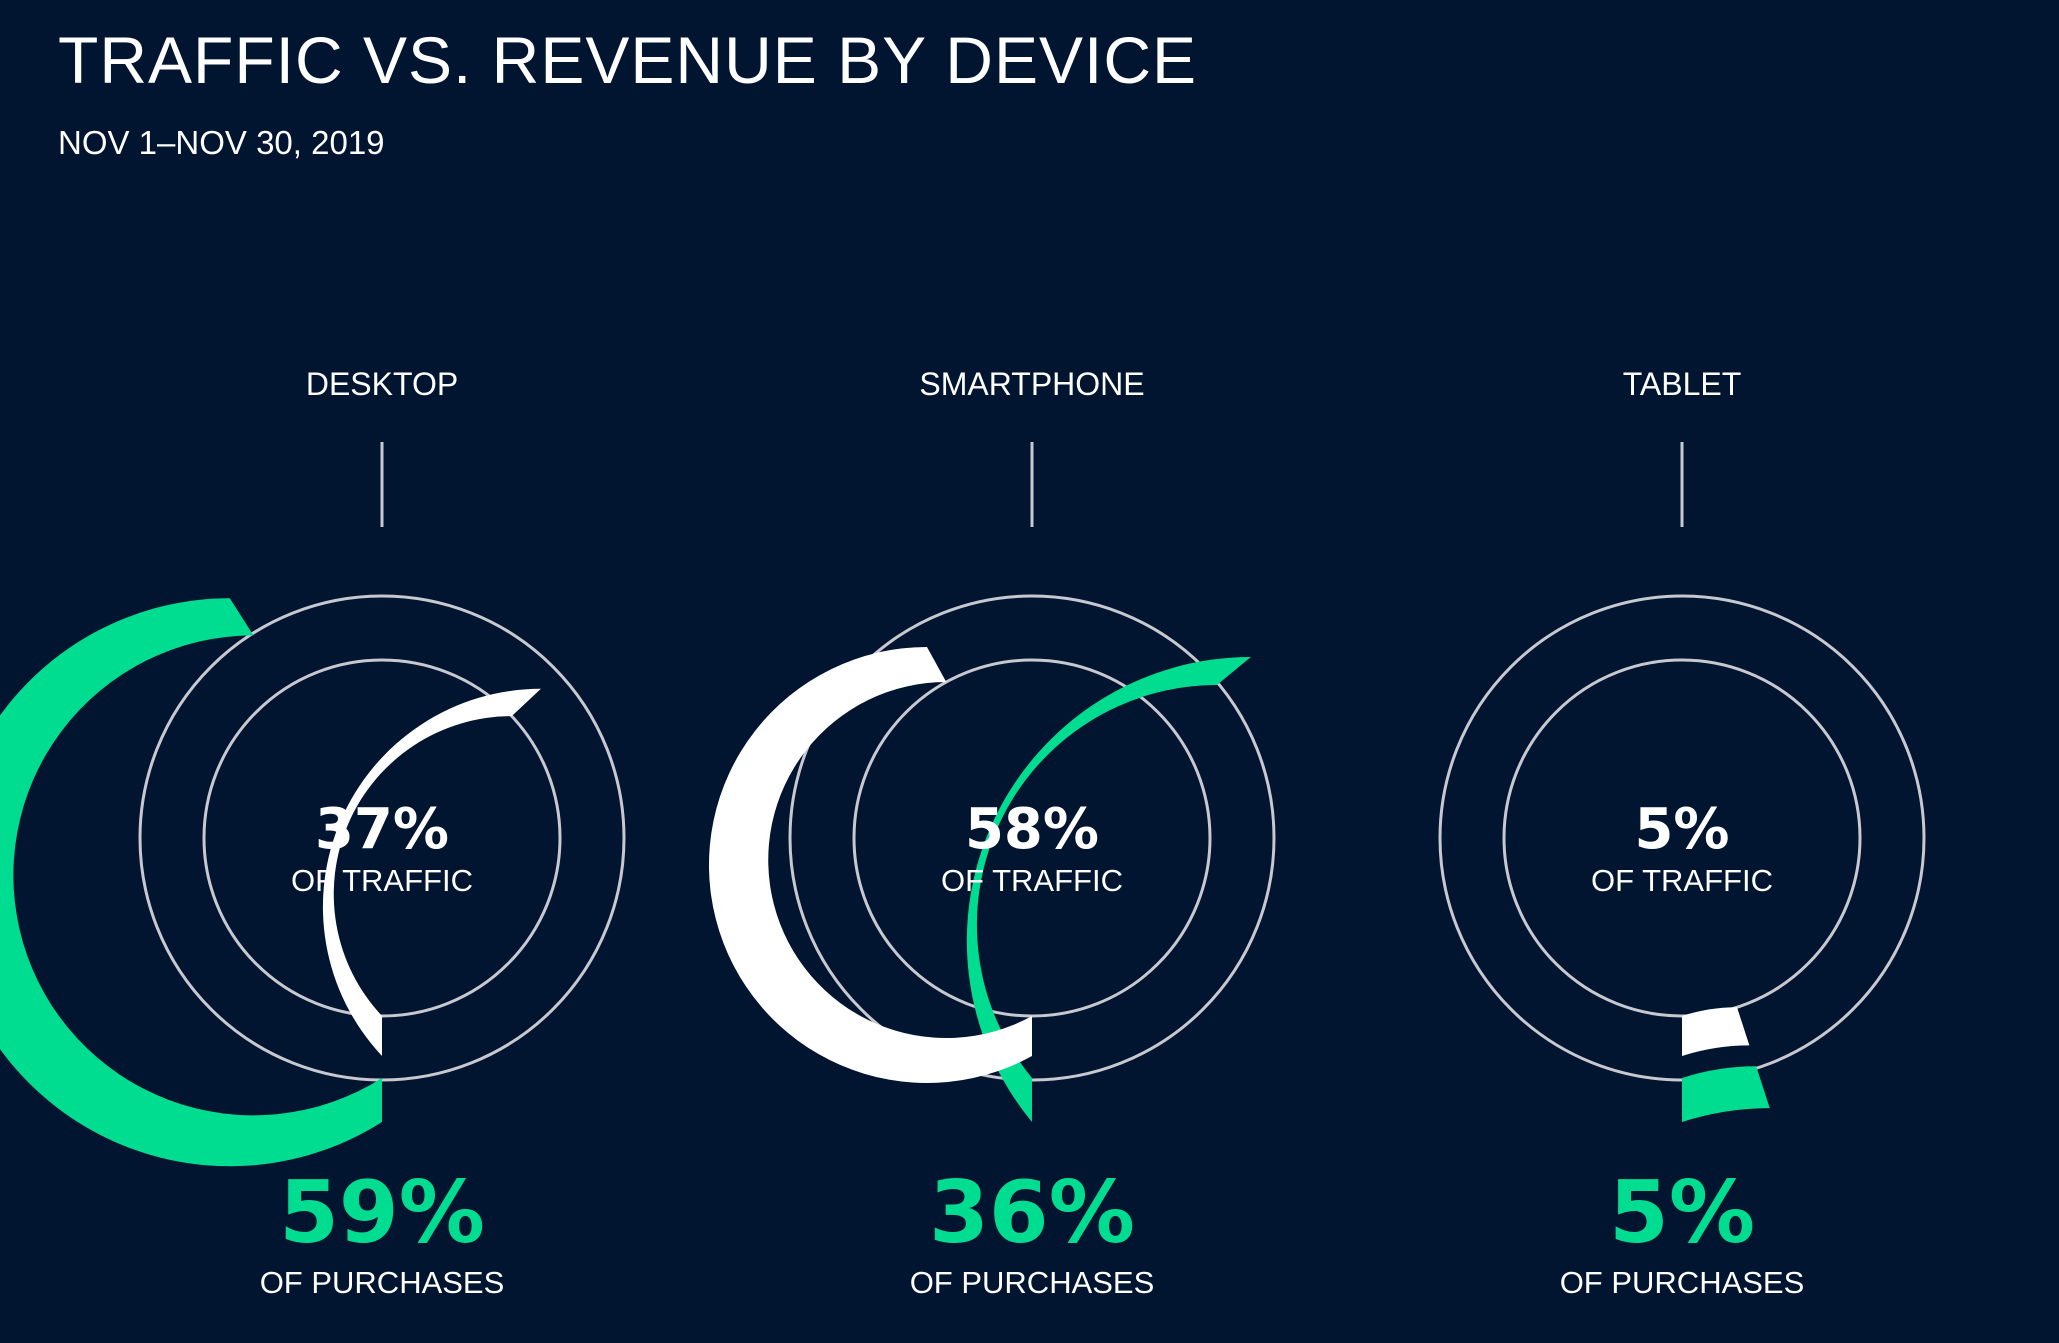 This screenshot has width=2059, height=1343. I want to click on purchases-value-smartphone: 36%, so click(1032, 1213).